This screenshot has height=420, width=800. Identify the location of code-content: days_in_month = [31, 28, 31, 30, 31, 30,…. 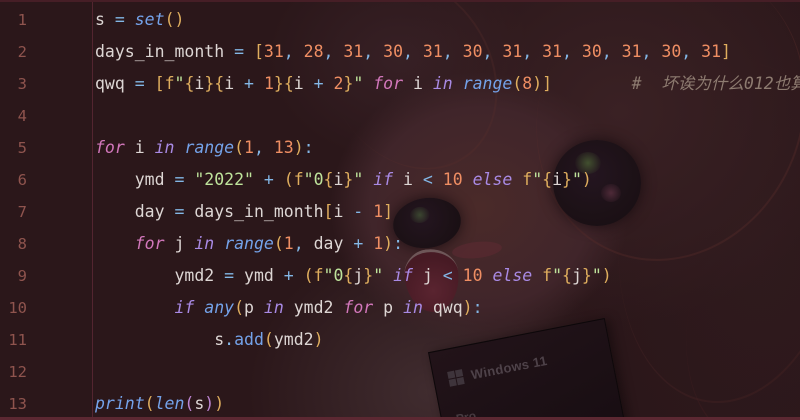
(413, 51).